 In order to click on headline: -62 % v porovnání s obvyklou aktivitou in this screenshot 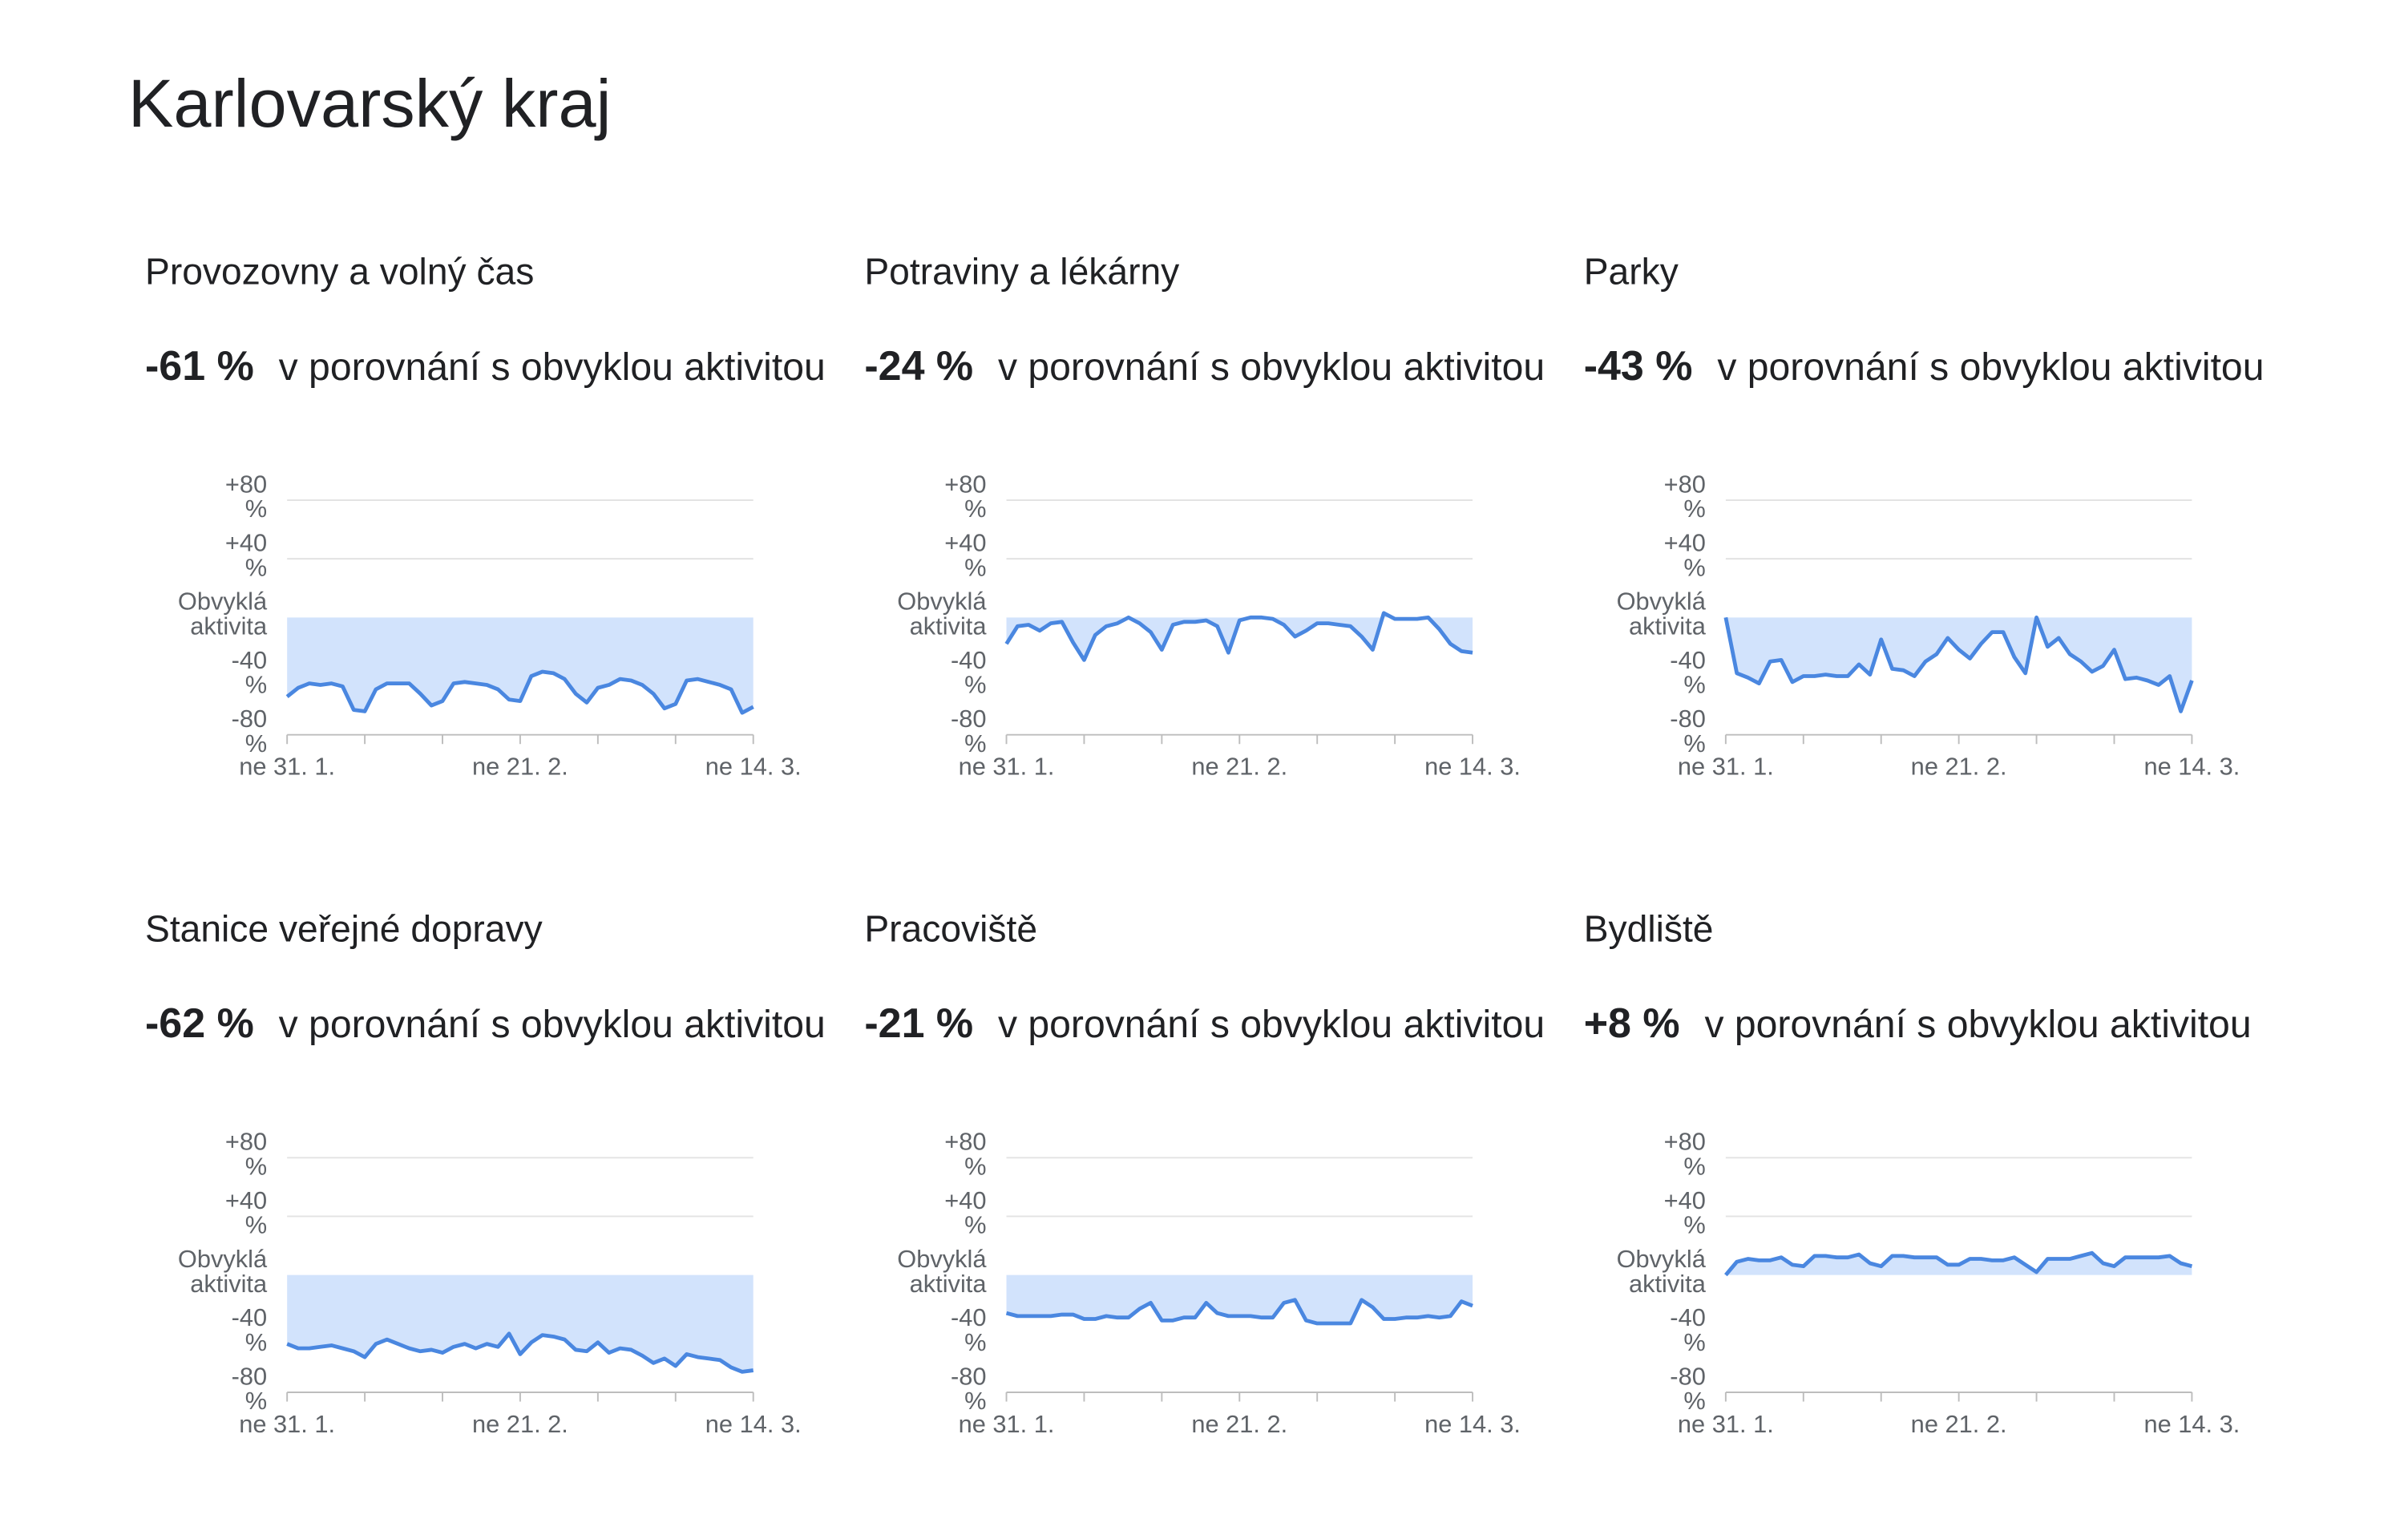, I will do `click(485, 1023)`.